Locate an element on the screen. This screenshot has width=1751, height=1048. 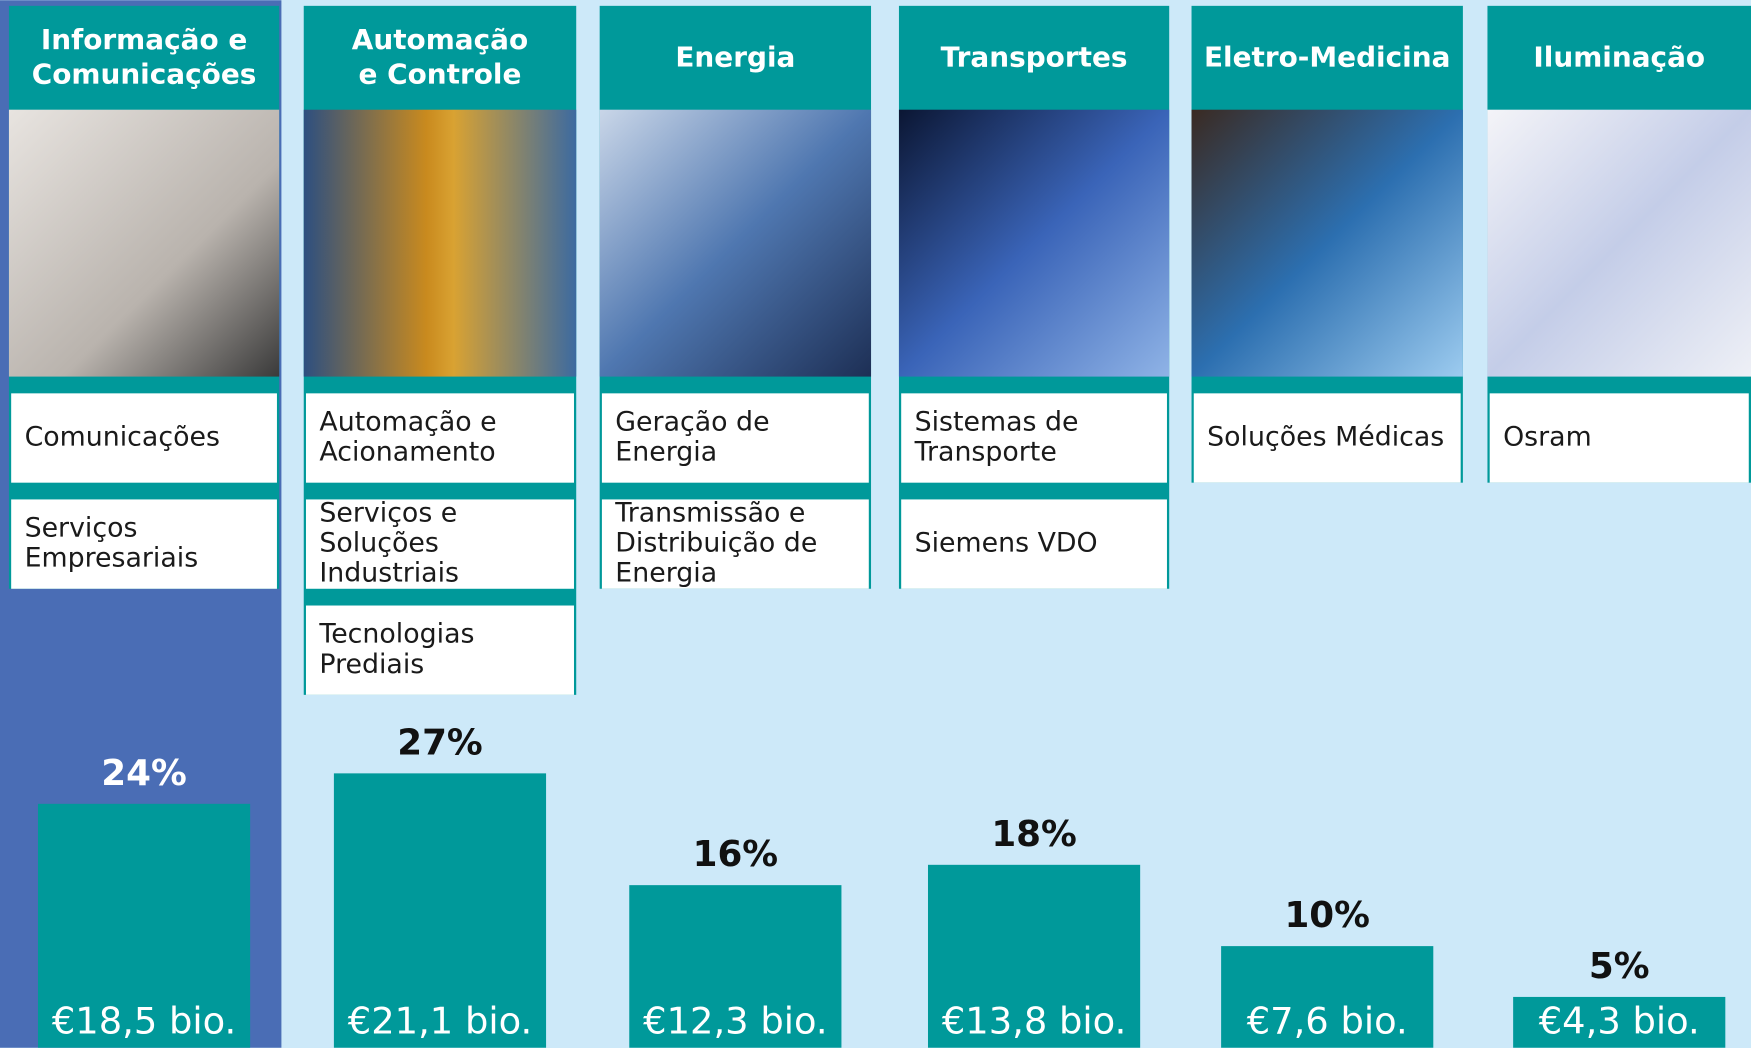
division-label: Soluções Médicas is located at coordinates (1325, 437).